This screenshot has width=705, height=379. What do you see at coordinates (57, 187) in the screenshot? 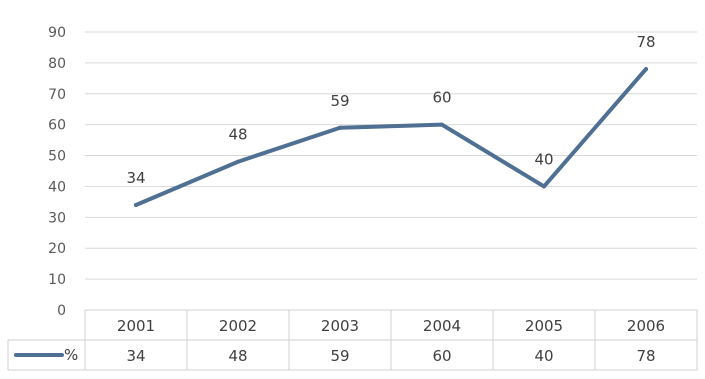
I see `y-tick-label: 40` at bounding box center [57, 187].